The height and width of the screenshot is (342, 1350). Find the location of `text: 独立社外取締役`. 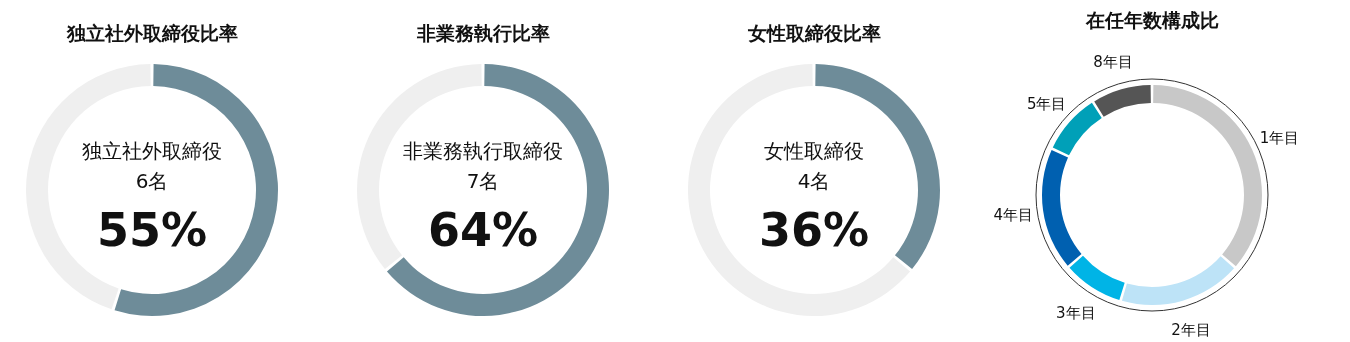

text: 独立社外取締役 is located at coordinates (152, 151).